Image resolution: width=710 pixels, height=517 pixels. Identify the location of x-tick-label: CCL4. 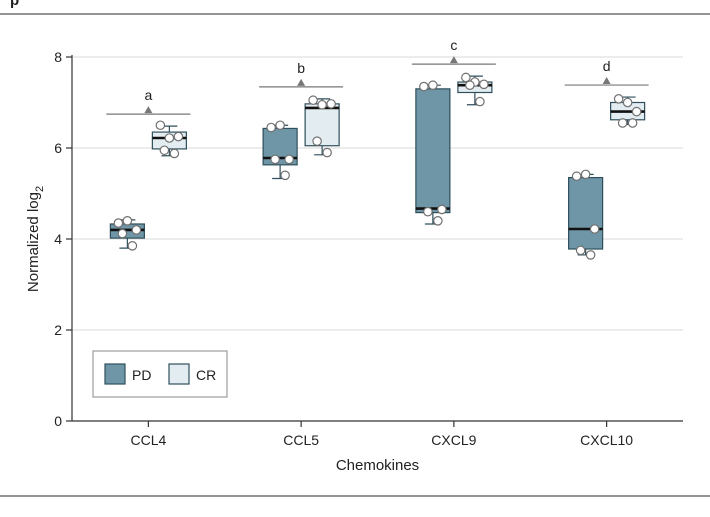
(148, 440).